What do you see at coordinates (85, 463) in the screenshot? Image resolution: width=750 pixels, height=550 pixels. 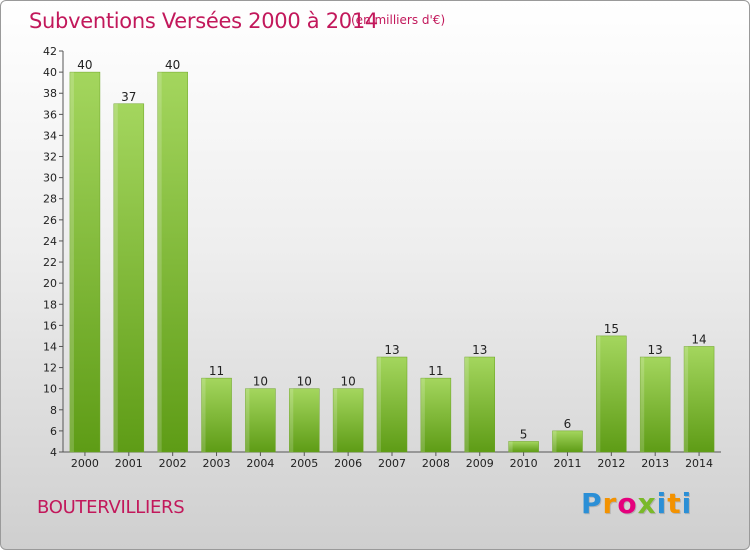 I see `x-tick-label-2000: 2000` at bounding box center [85, 463].